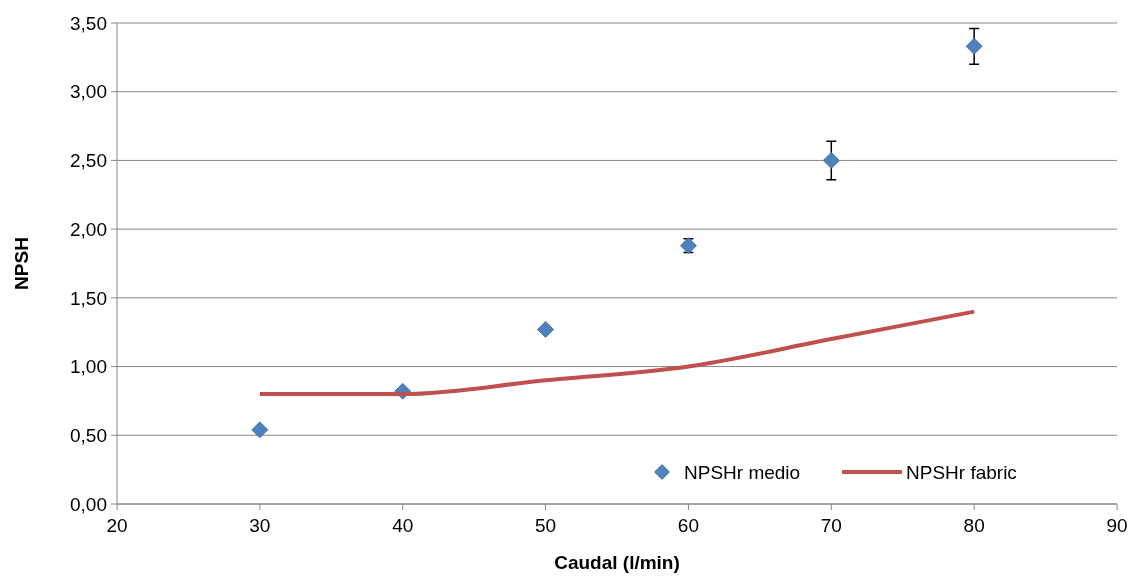 The width and height of the screenshot is (1131, 577). Describe the element at coordinates (88, 367) in the screenshot. I see `y-tick-label: 1,00` at that location.